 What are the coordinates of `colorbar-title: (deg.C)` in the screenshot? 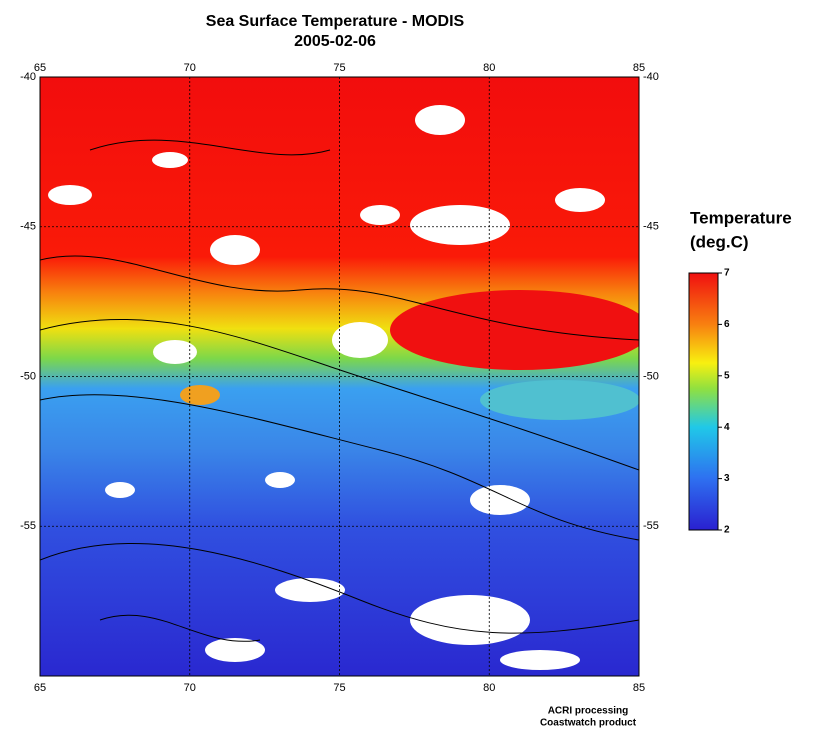 It's located at (719, 241).